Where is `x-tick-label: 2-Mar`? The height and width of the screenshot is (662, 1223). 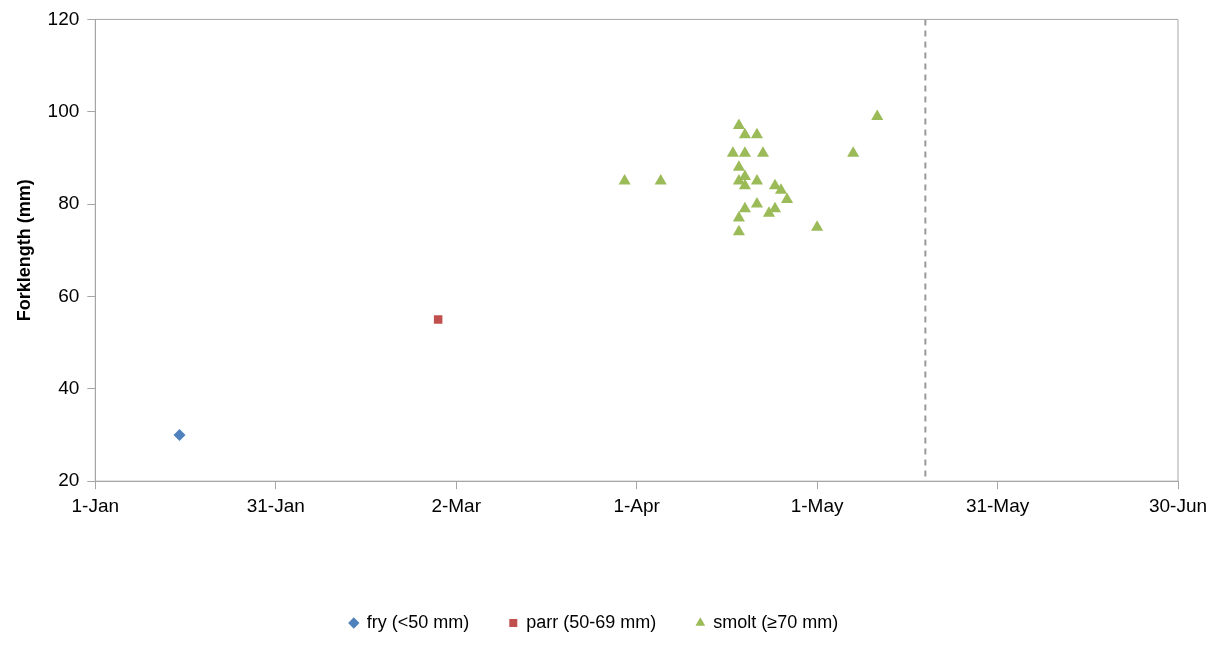
x-tick-label: 2-Mar is located at coordinates (456, 505).